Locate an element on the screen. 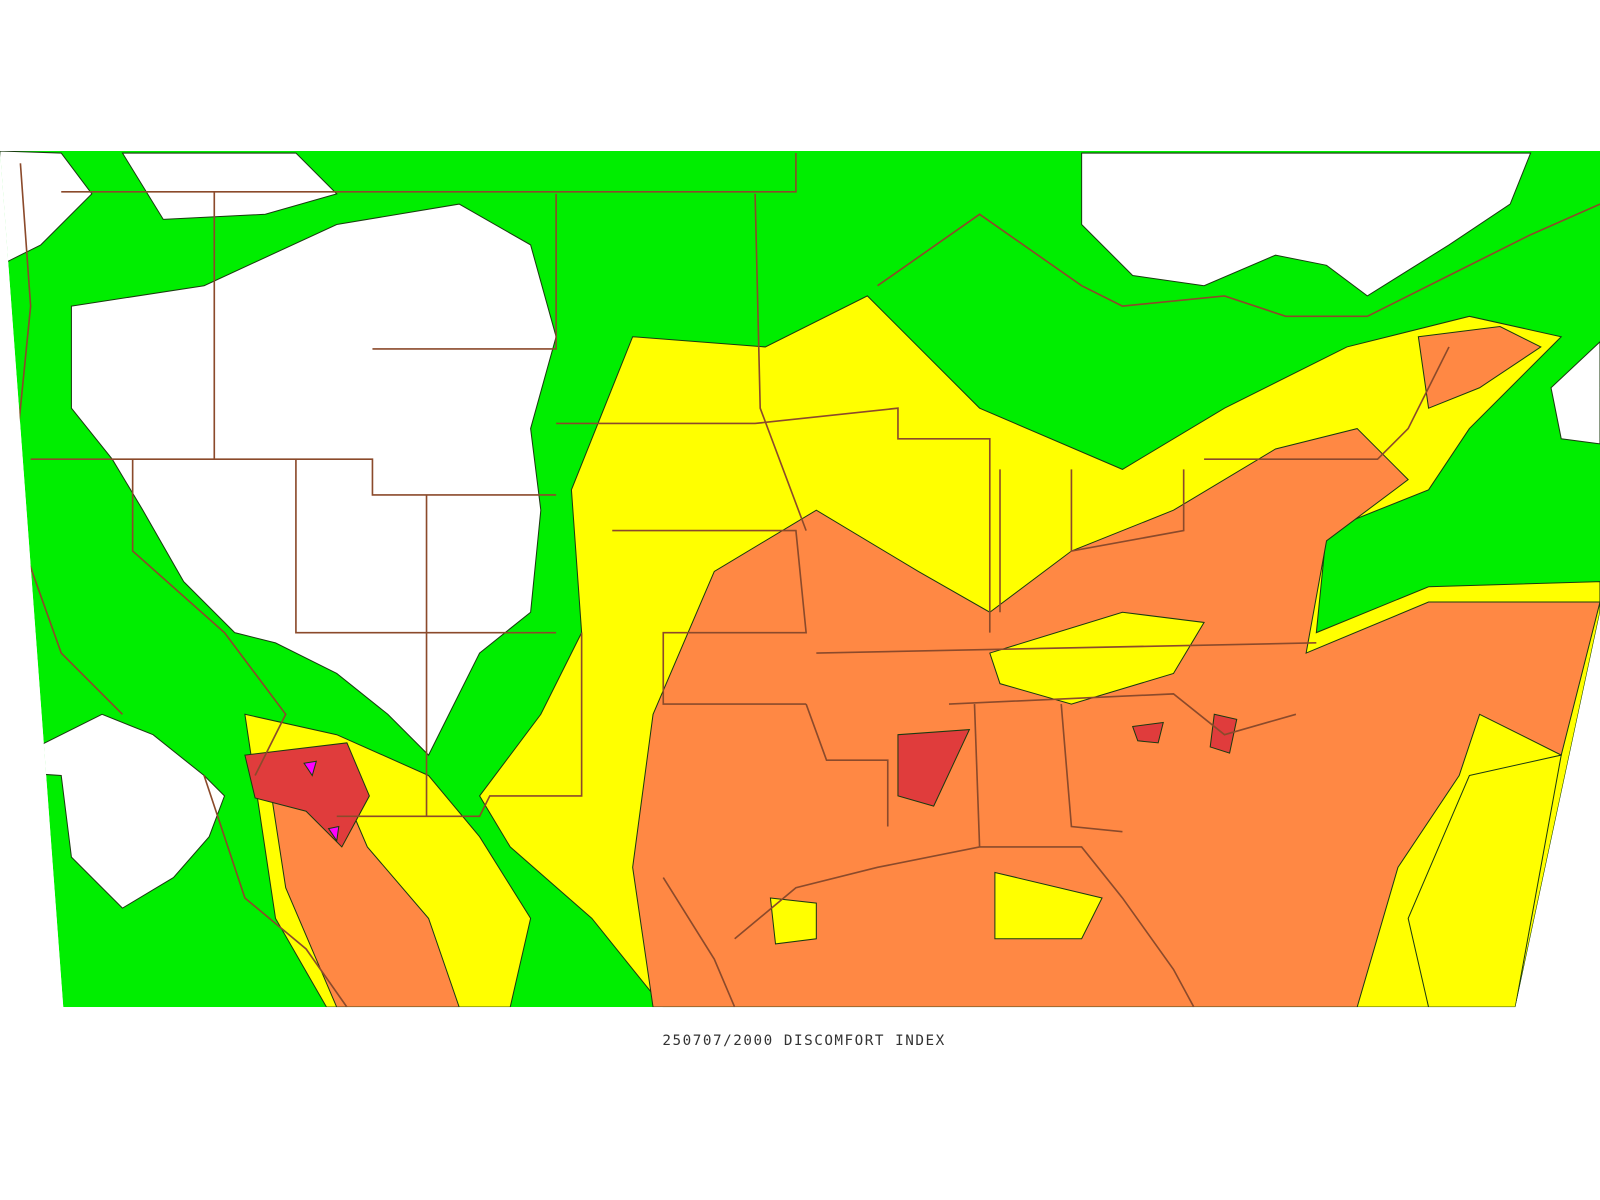 This screenshot has height=1200, width=1600. map-caption: 250707/2000 DISCOMFORT INDEX is located at coordinates (803, 1041).